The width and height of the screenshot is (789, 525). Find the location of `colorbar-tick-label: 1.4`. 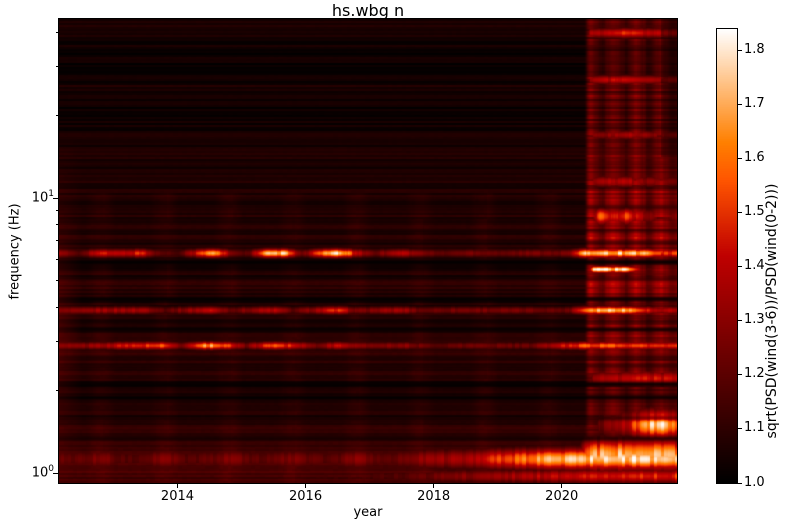

colorbar-tick-label: 1.4 is located at coordinates (754, 266).